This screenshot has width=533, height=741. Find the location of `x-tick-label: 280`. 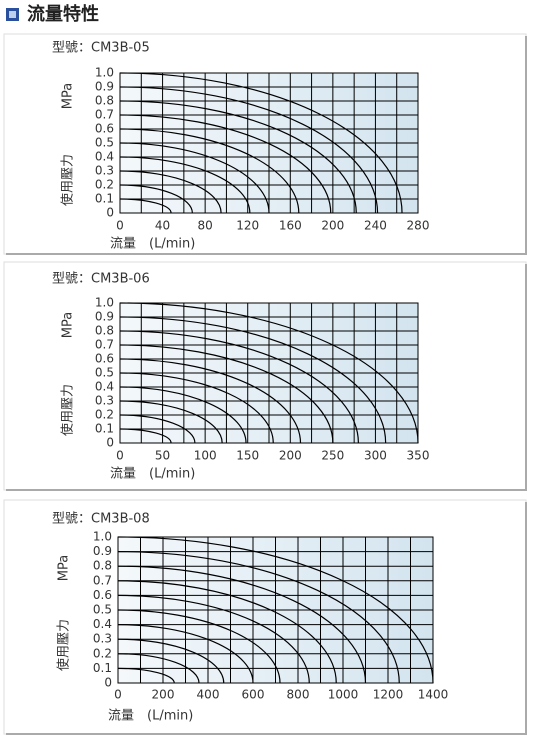

x-tick-label: 280 is located at coordinates (418, 226).